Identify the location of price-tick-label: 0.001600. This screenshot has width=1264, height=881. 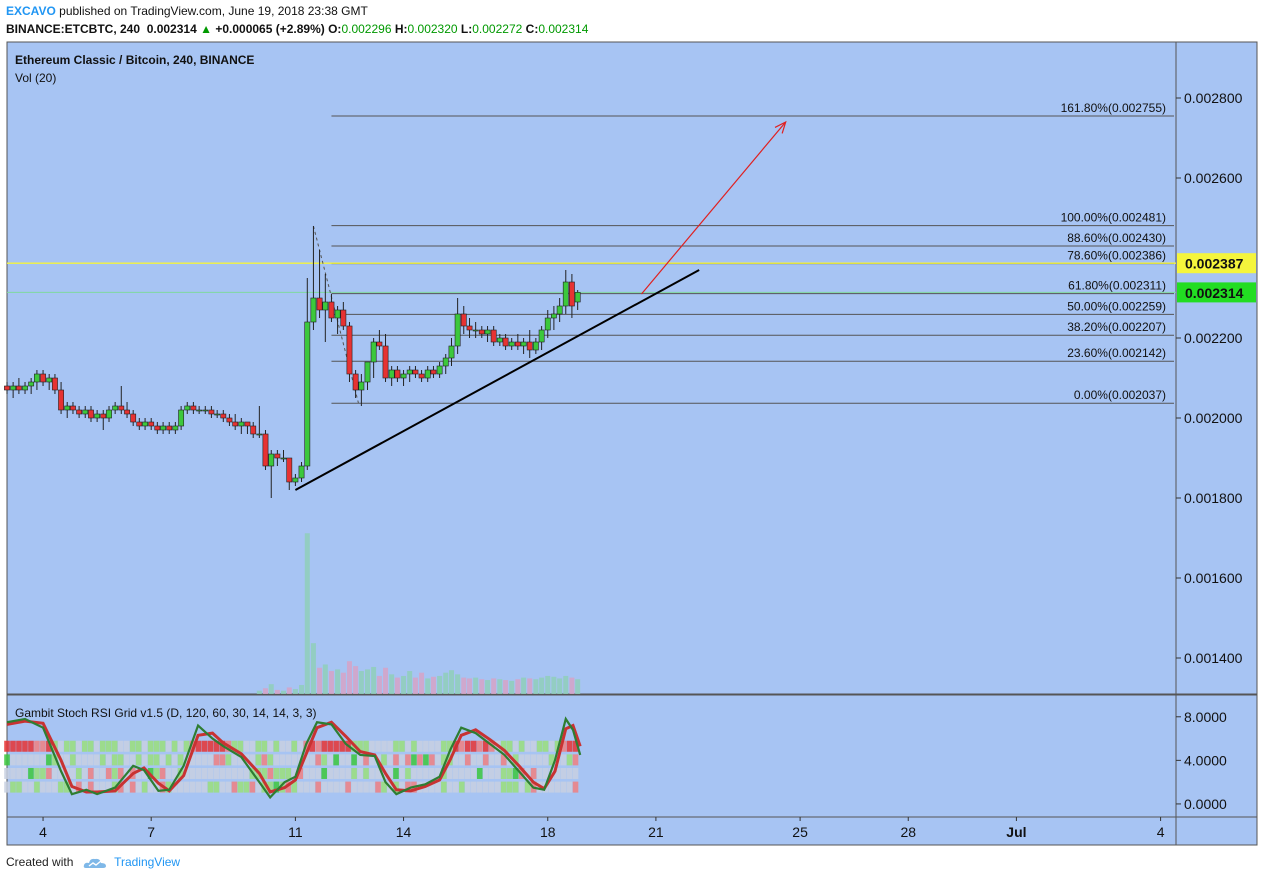
(1213, 578).